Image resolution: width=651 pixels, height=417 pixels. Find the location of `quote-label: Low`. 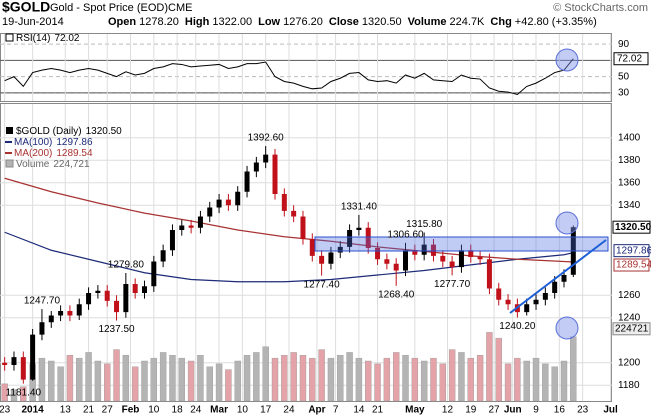

quote-label: Low is located at coordinates (269, 22).